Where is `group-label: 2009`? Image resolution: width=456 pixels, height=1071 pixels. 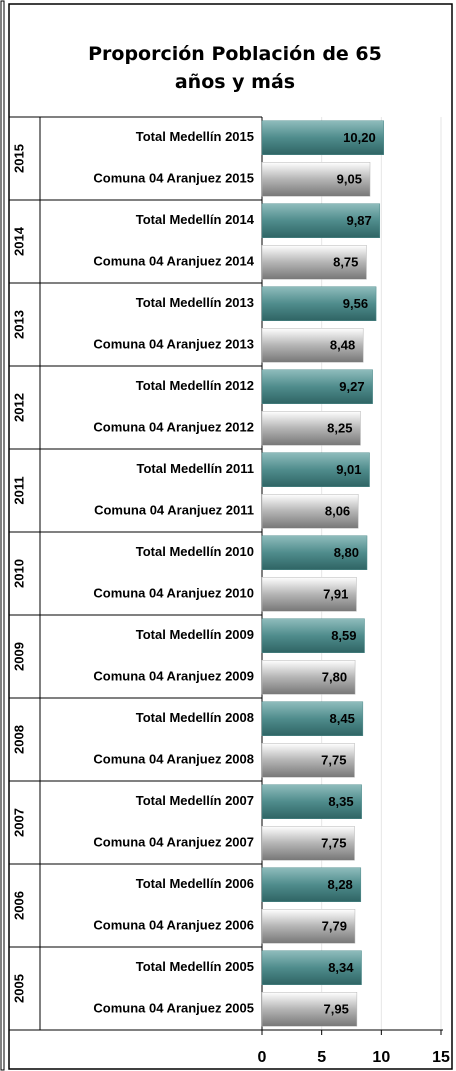
group-label: 2009 is located at coordinates (18, 656).